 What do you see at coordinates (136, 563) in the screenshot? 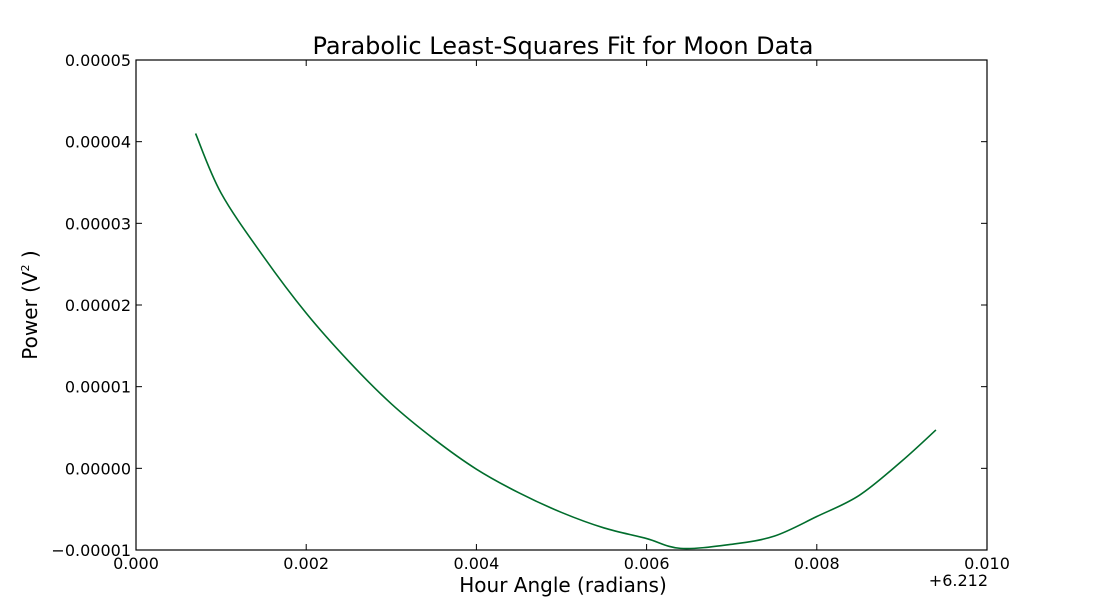
I see `x-tick-label: 0.000` at bounding box center [136, 563].